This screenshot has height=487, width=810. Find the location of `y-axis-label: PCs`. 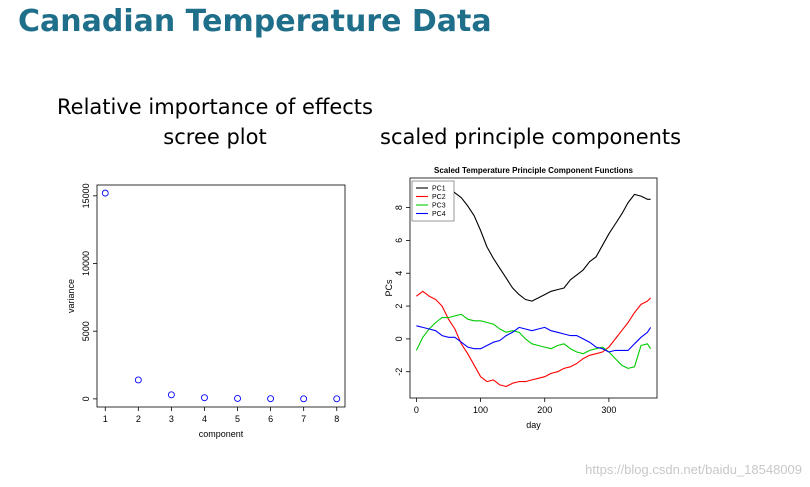

y-axis-label: PCs is located at coordinates (389, 288).